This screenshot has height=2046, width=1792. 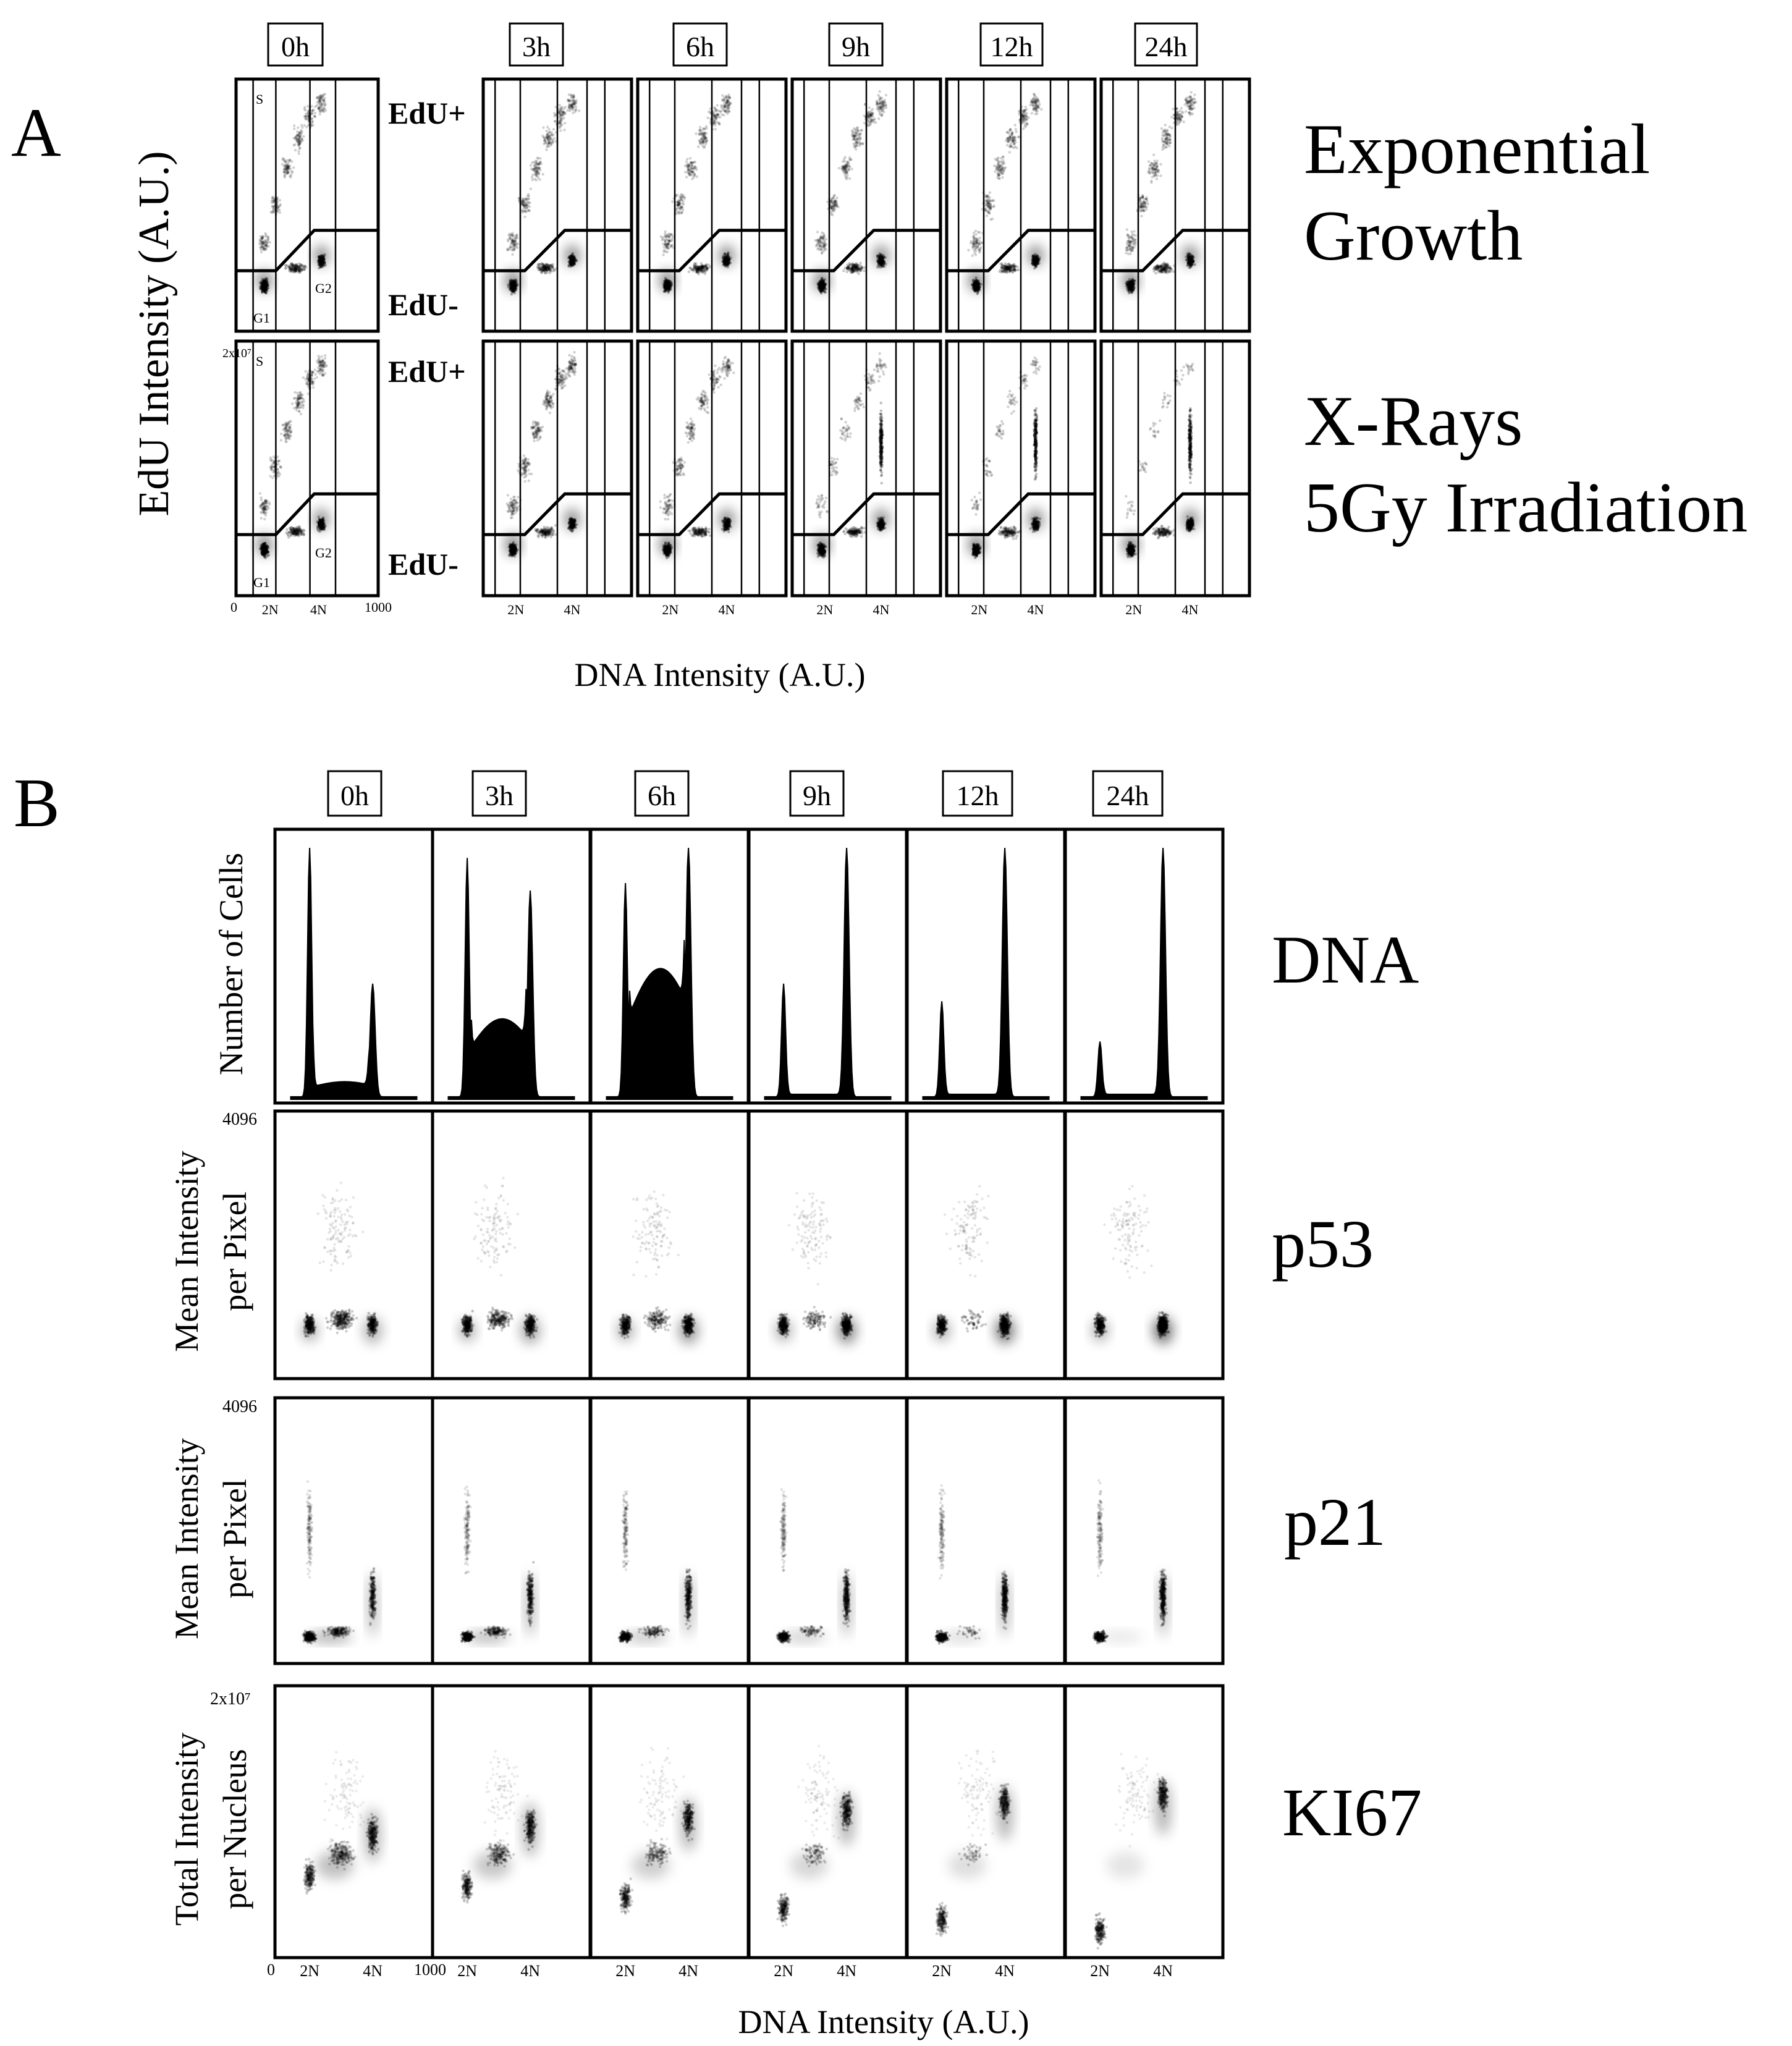 What do you see at coordinates (423, 304) in the screenshot?
I see `edu-negative-label-row1: EdU-` at bounding box center [423, 304].